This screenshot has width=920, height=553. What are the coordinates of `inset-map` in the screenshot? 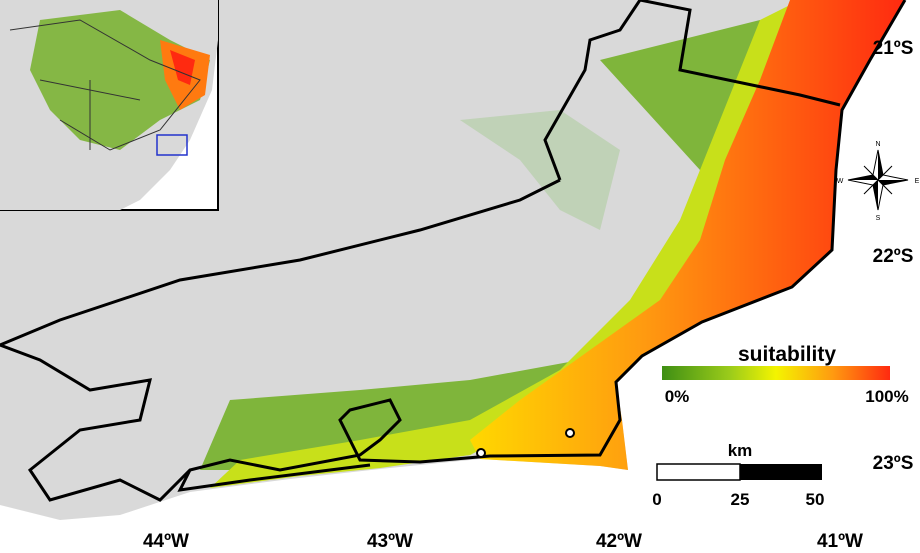 It's located at (109, 105).